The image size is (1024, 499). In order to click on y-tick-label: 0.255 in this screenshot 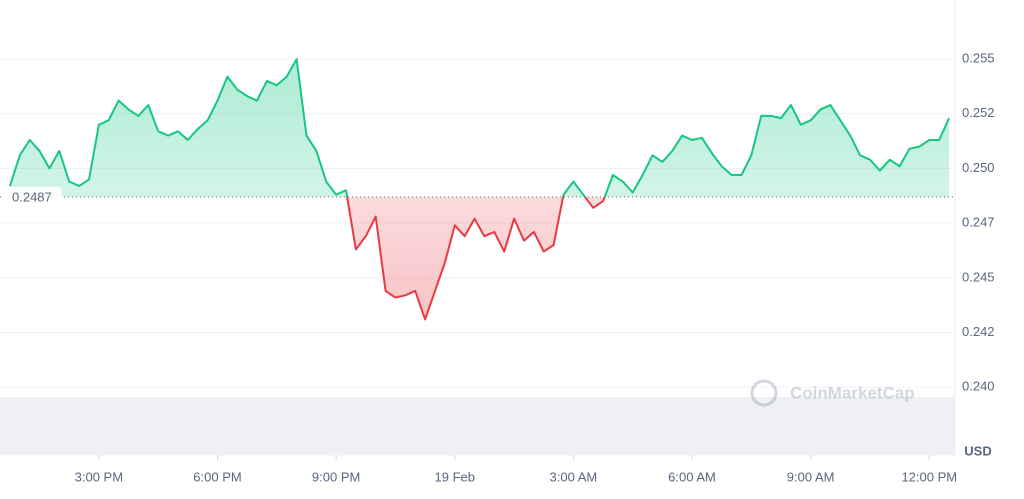, I will do `click(978, 58)`.